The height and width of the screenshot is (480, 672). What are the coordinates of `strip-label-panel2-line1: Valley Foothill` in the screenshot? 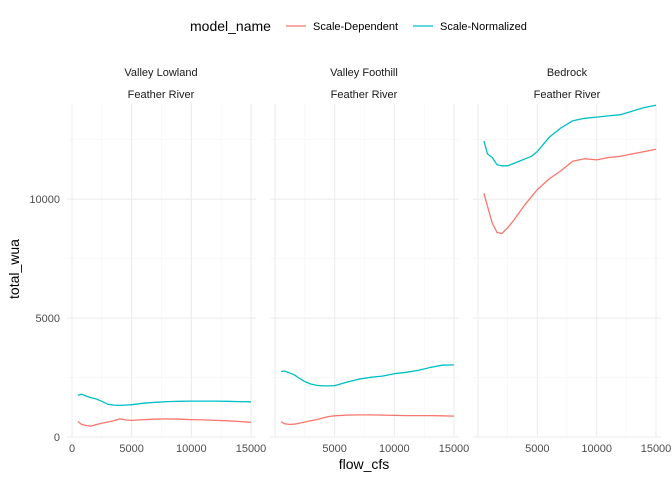 It's located at (364, 73).